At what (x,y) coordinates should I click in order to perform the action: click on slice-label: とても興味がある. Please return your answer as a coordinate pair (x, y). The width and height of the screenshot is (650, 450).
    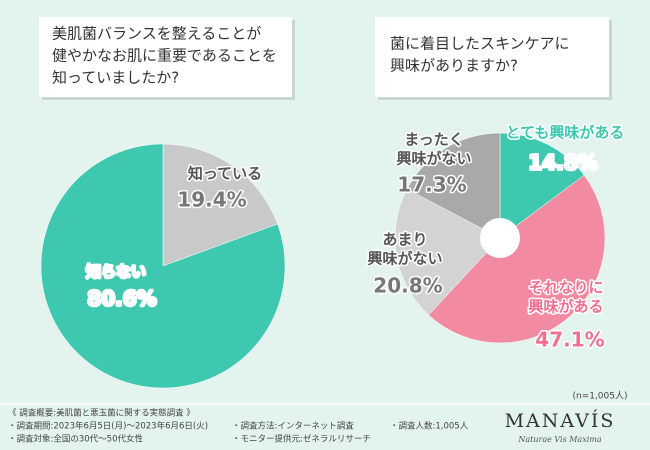
    Looking at the image, I should click on (565, 133).